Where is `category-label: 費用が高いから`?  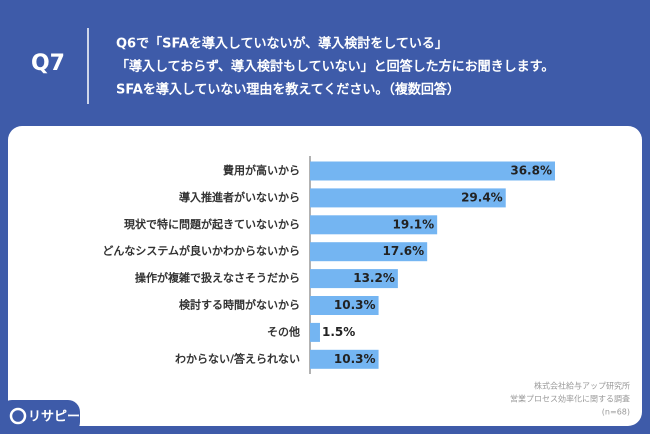
category-label: 費用が高いから is located at coordinates (261, 170).